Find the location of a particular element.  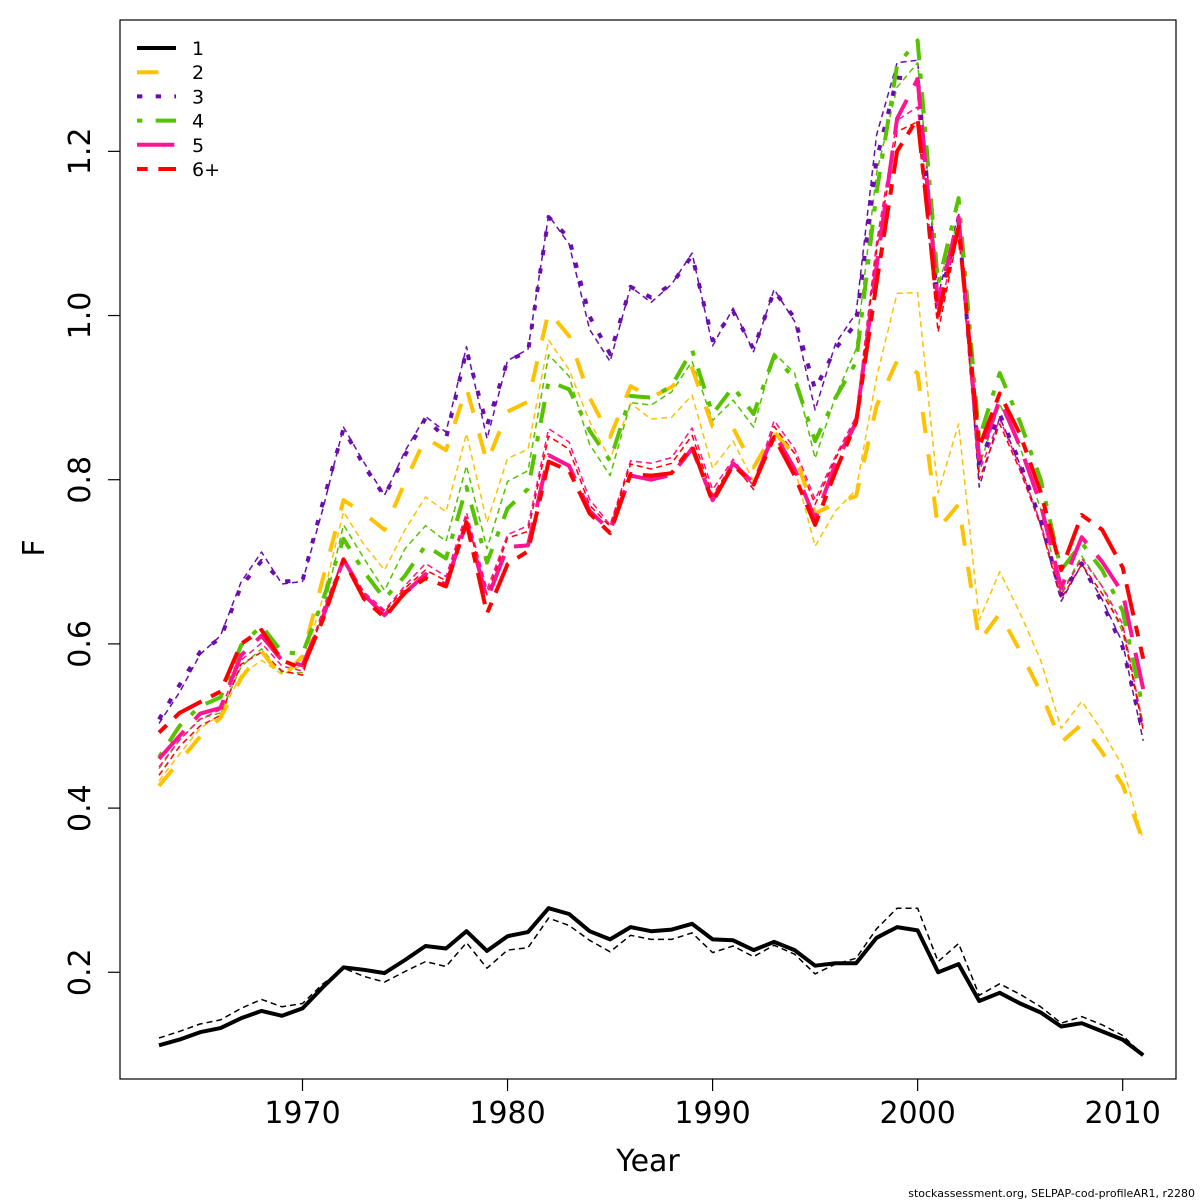

x-axis-title: Year is located at coordinates (647, 1161).